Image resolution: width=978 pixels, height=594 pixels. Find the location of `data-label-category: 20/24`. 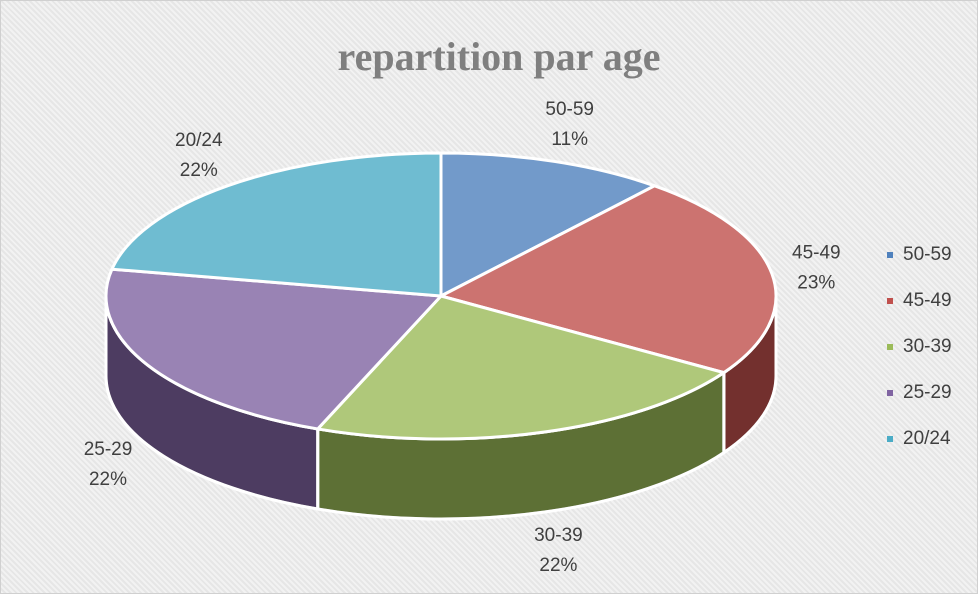

data-label-category: 20/24 is located at coordinates (199, 140).